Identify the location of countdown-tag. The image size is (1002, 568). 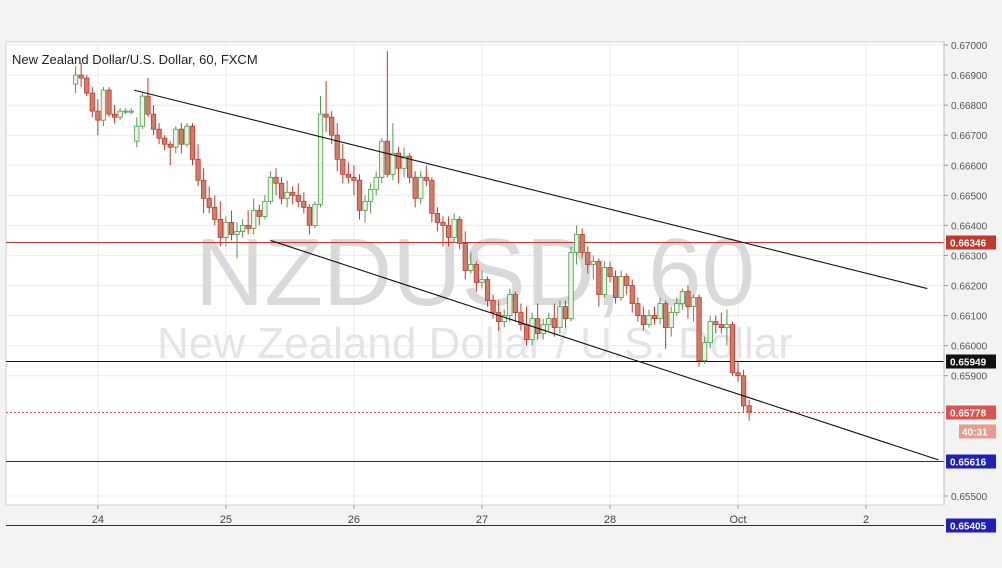
(977, 431).